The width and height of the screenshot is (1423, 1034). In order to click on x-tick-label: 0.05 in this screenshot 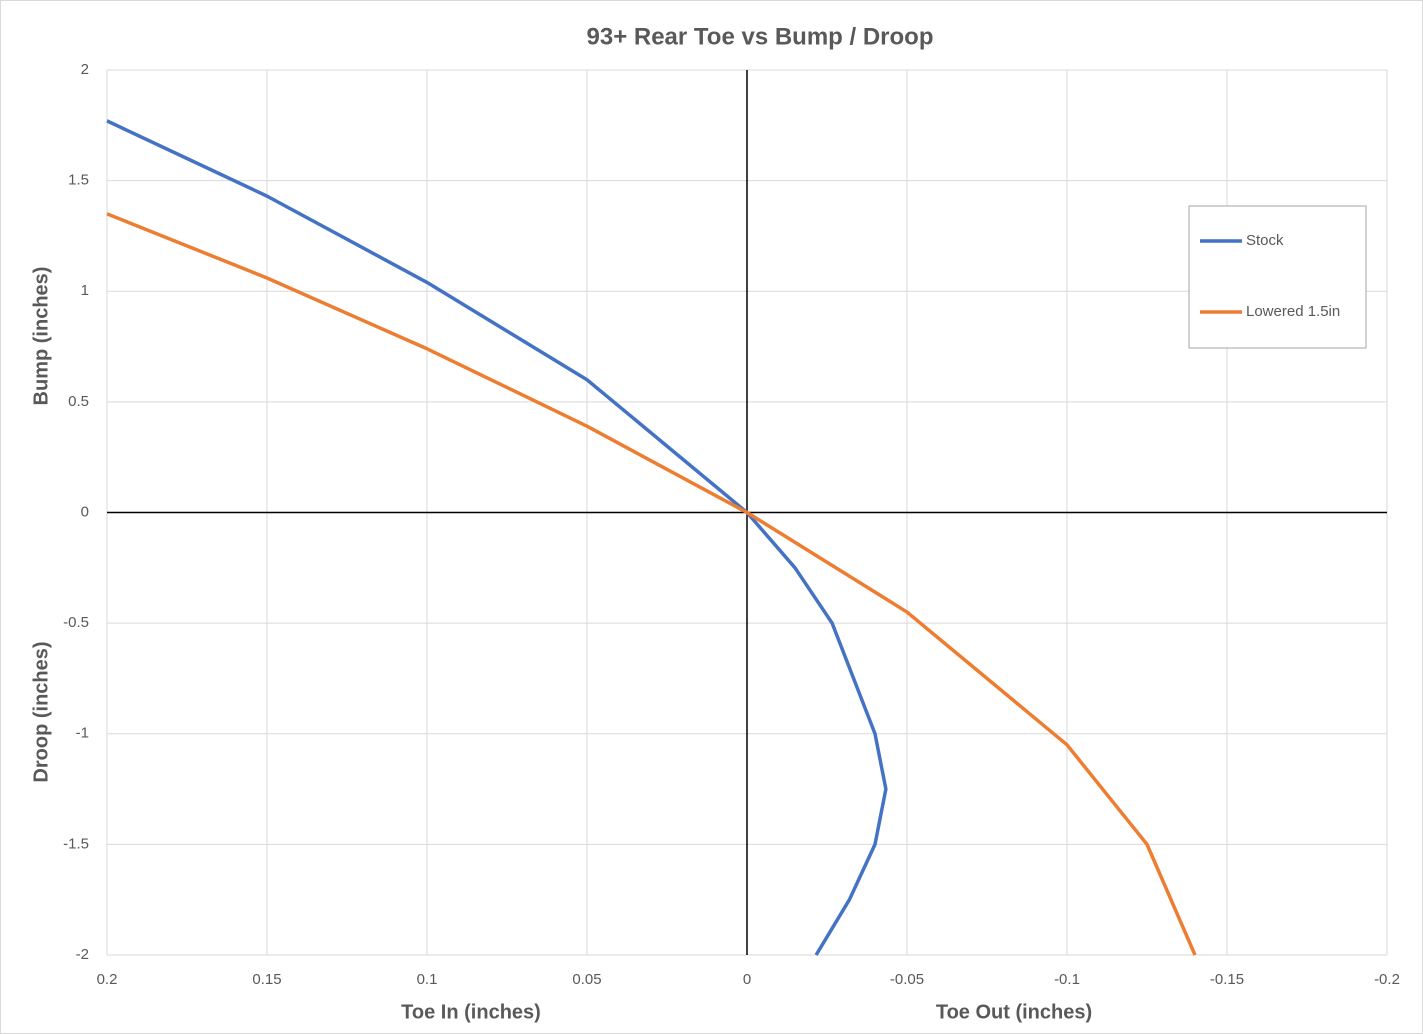, I will do `click(586, 979)`.